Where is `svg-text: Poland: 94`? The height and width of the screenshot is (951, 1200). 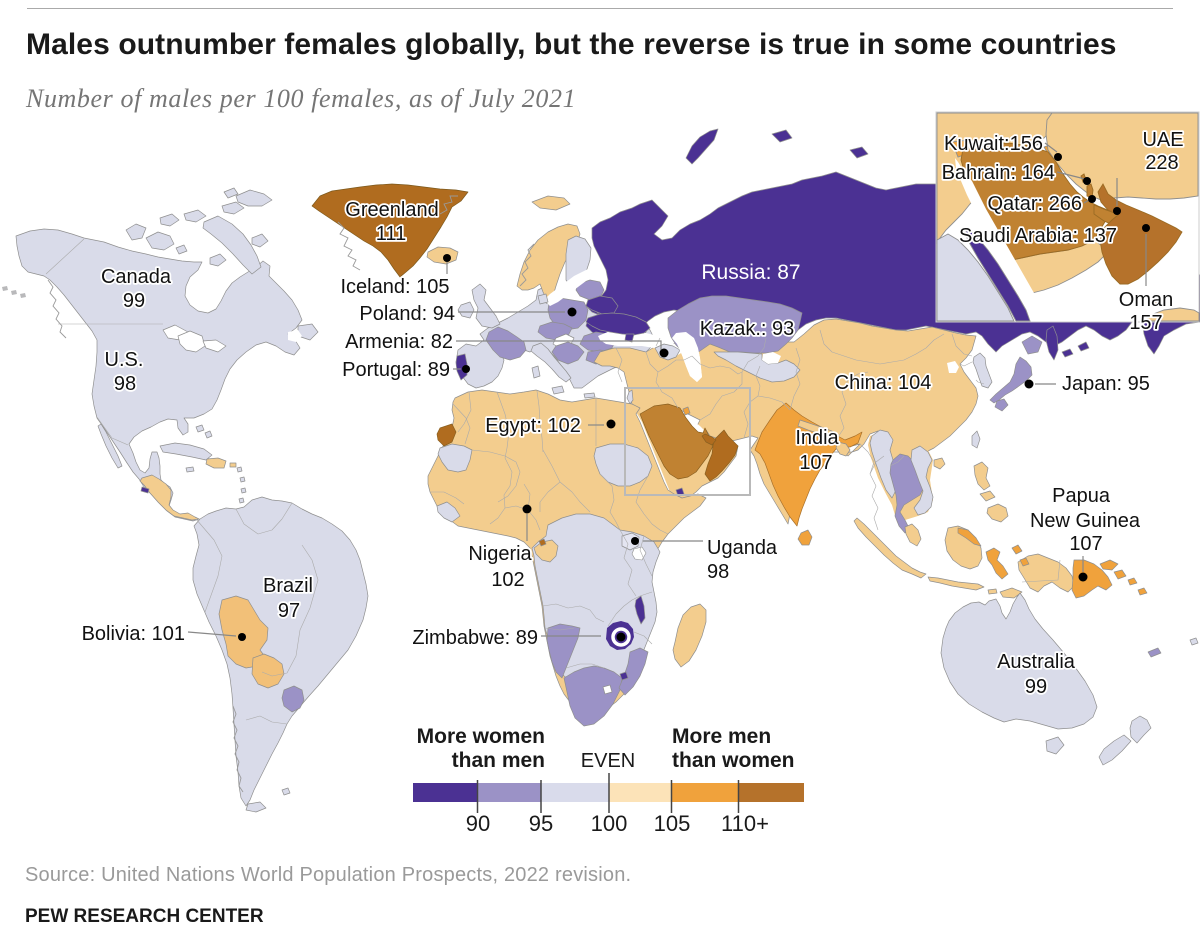 svg-text: Poland: 94 is located at coordinates (407, 314).